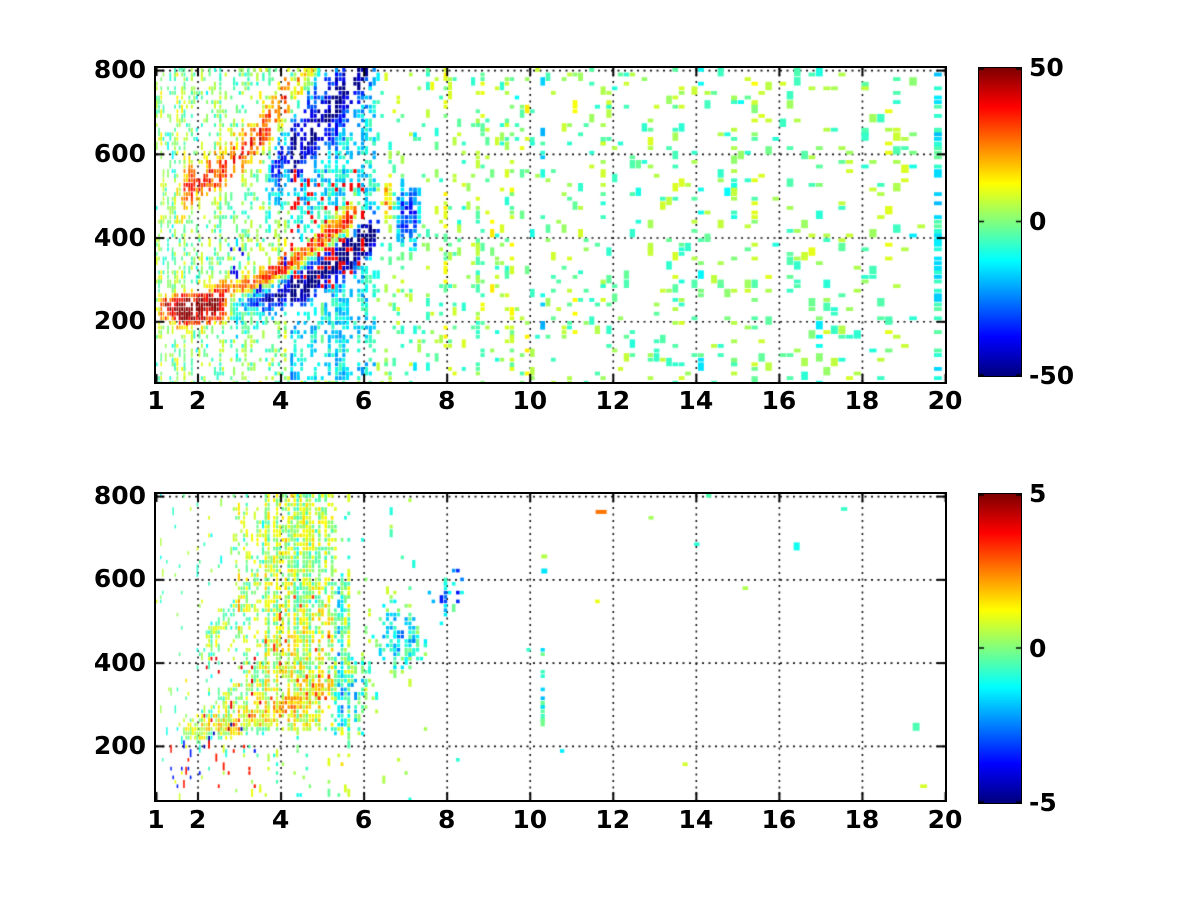  Describe the element at coordinates (1043, 802) in the screenshot. I see `colorbar-tick-label: -5` at that location.